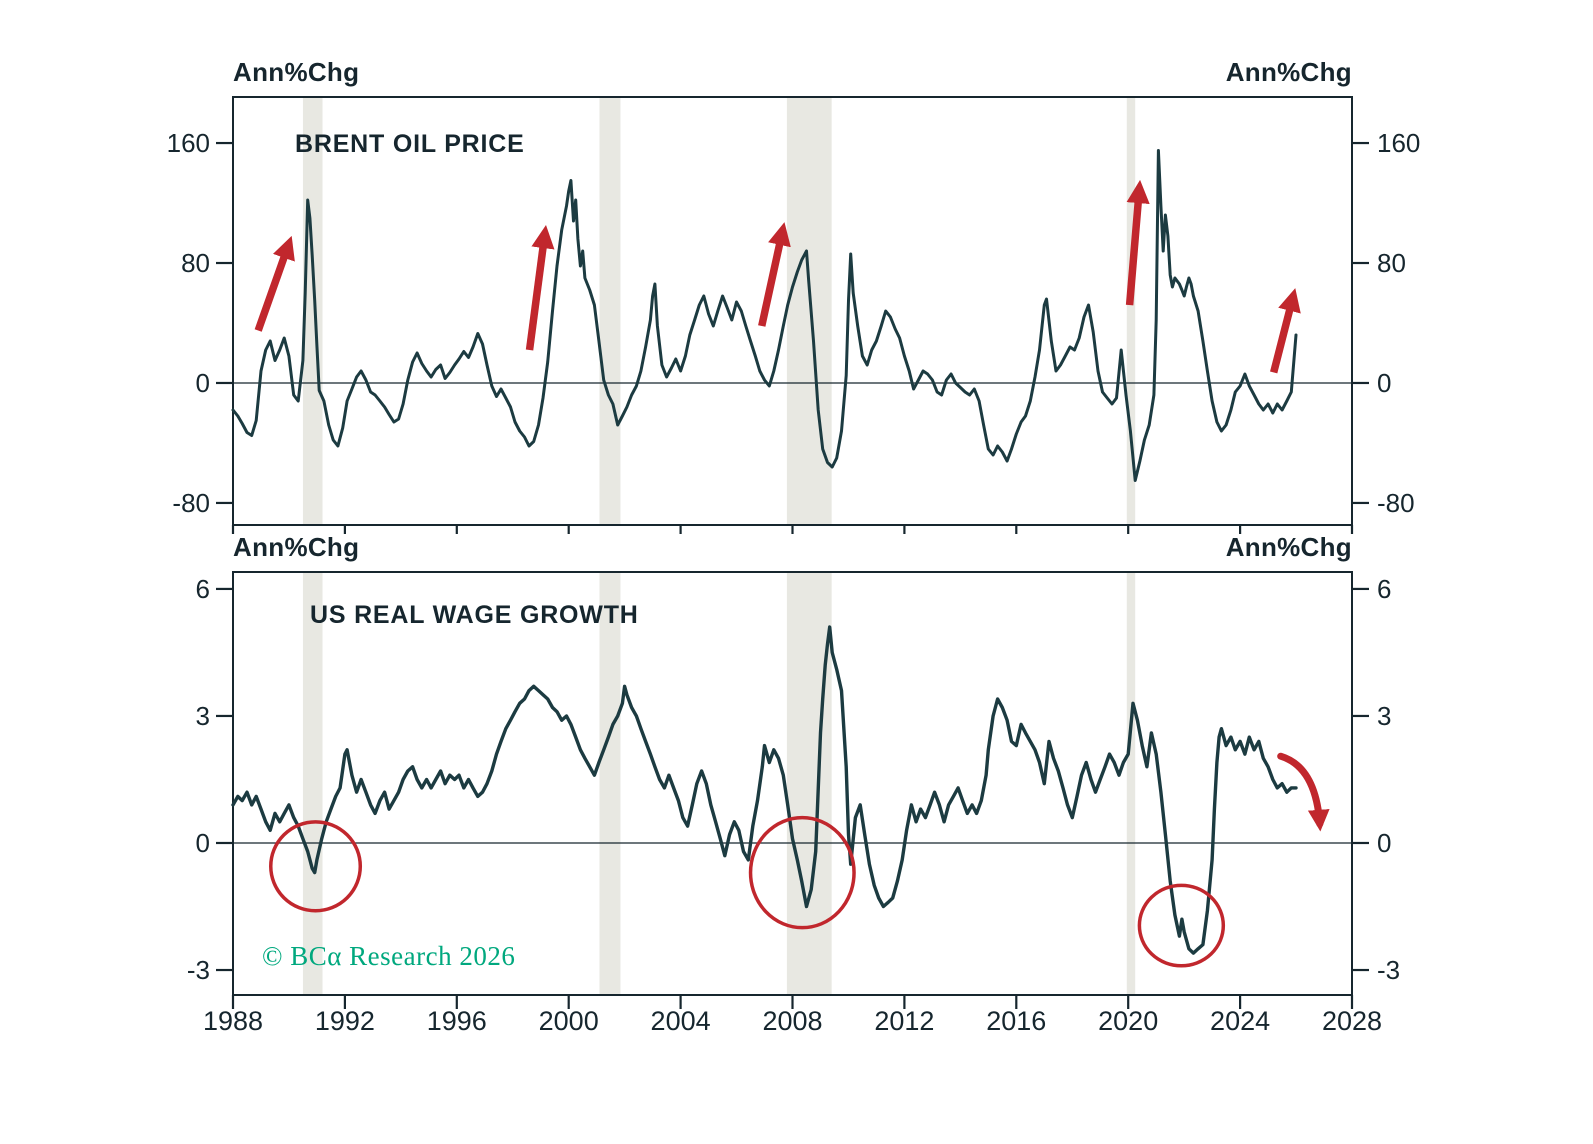 The image size is (1593, 1144). Describe the element at coordinates (1303, 792) in the screenshot. I see `down-curved-arrow-annotation` at that location.